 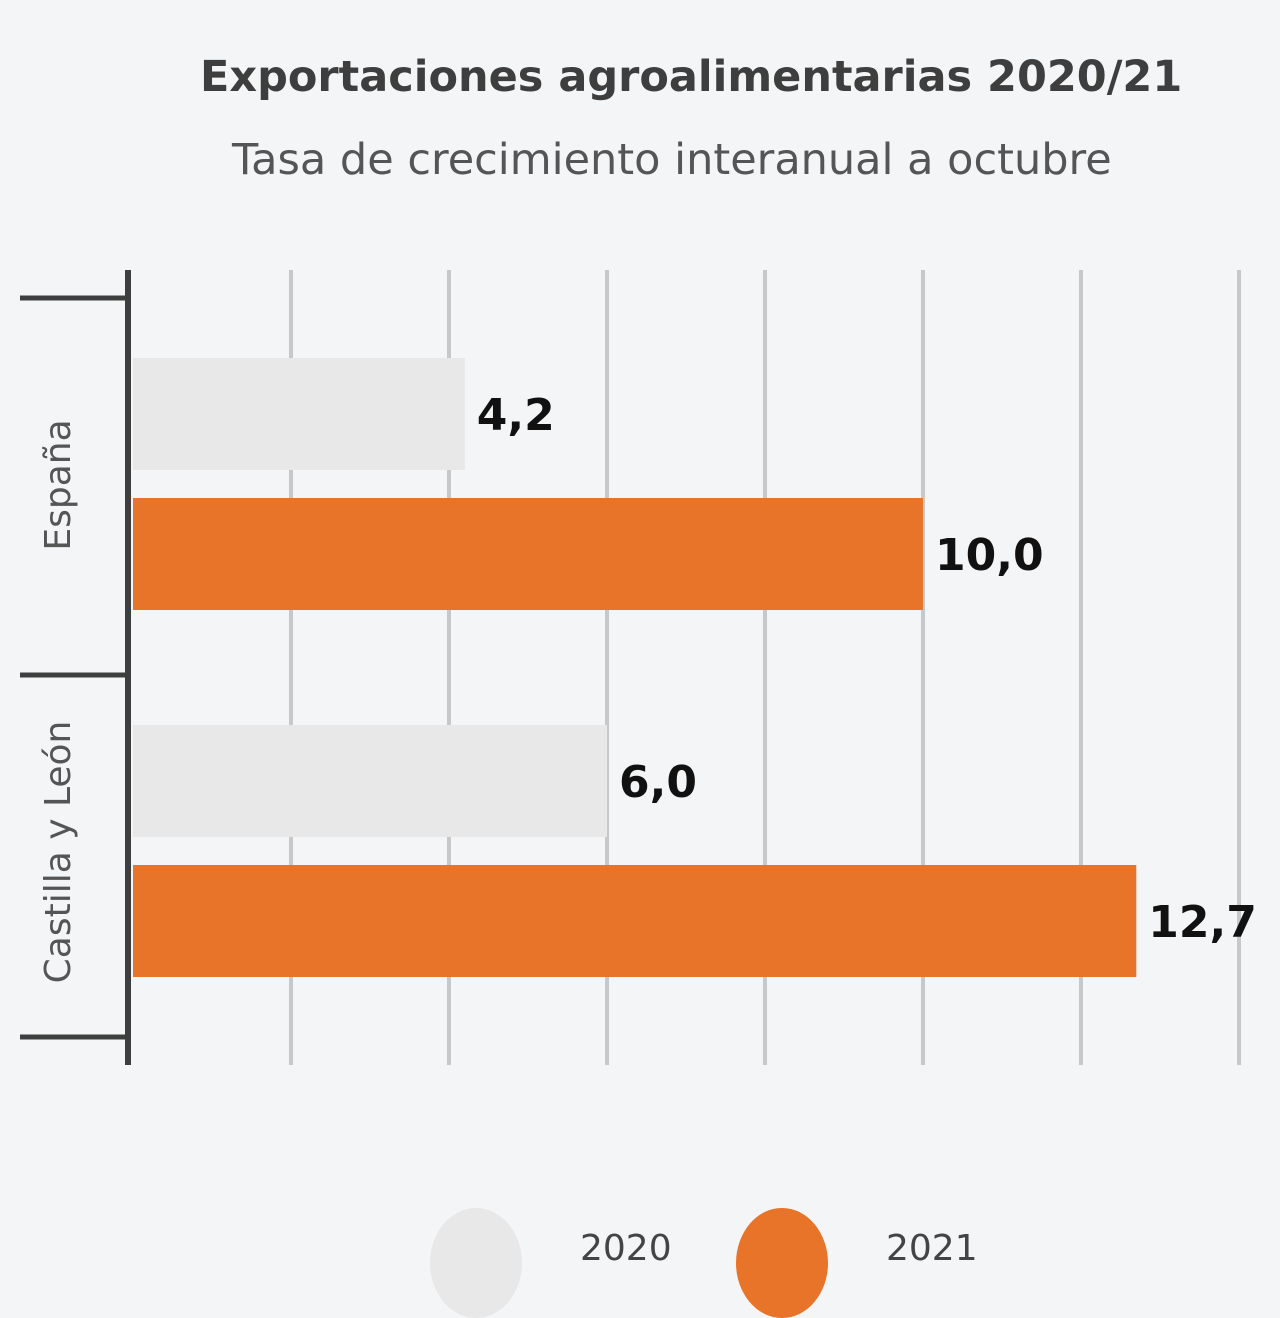 What do you see at coordinates (626, 1248) in the screenshot?
I see `legend-label-2020: 2020` at bounding box center [626, 1248].